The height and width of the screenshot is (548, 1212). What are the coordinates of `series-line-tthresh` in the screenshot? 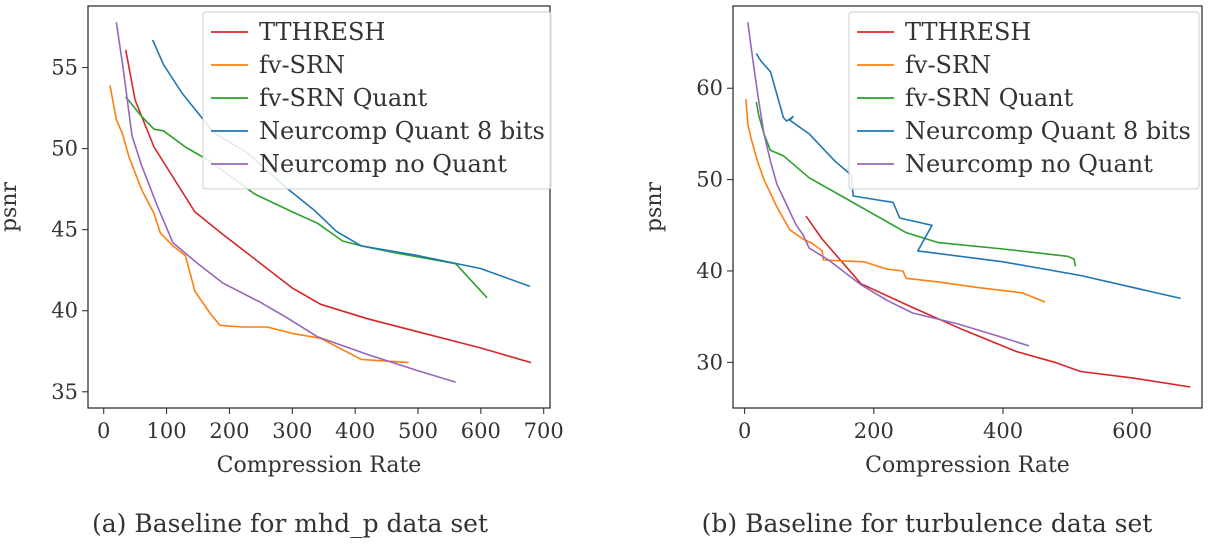 It's located at (998, 301).